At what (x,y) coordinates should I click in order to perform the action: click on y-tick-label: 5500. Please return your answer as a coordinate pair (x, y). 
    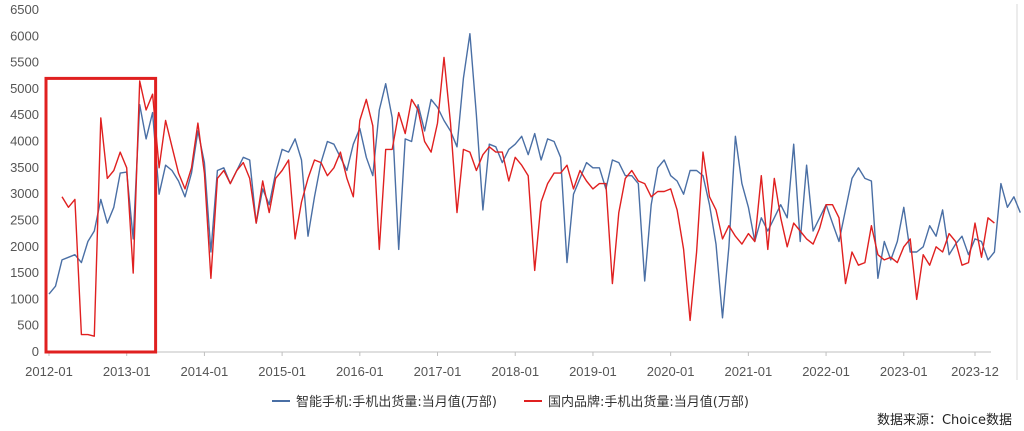
    Looking at the image, I should click on (24, 62).